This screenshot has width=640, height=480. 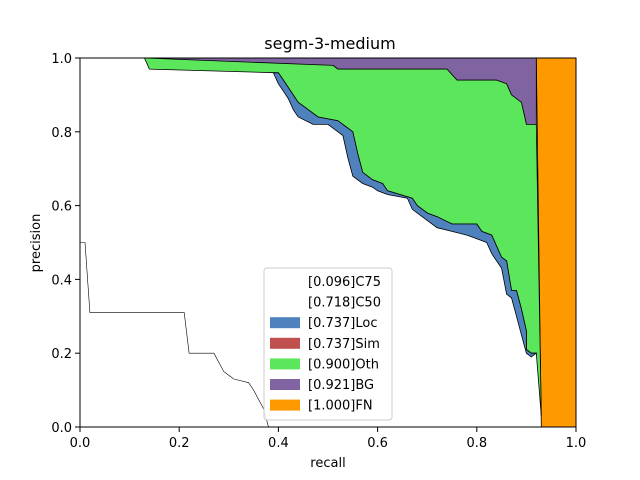 I want to click on legend-label: [0.900]Oth, so click(x=343, y=364).